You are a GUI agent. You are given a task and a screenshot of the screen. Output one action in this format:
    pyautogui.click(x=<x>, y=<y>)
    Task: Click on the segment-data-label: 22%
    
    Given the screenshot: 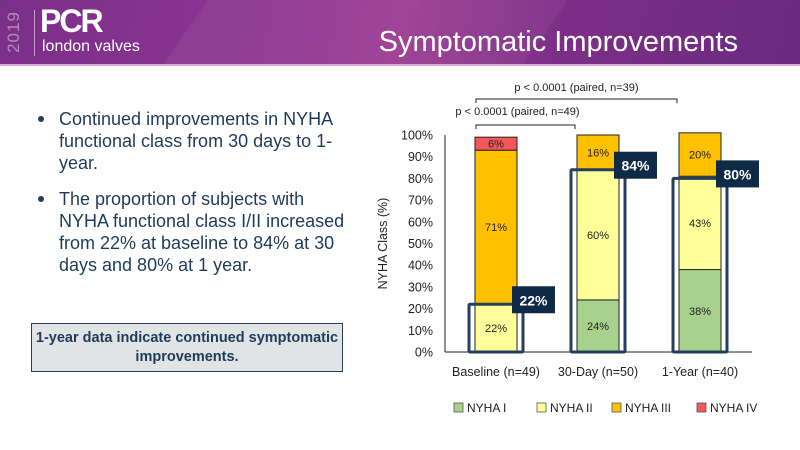 What is the action you would take?
    pyautogui.click(x=496, y=329)
    